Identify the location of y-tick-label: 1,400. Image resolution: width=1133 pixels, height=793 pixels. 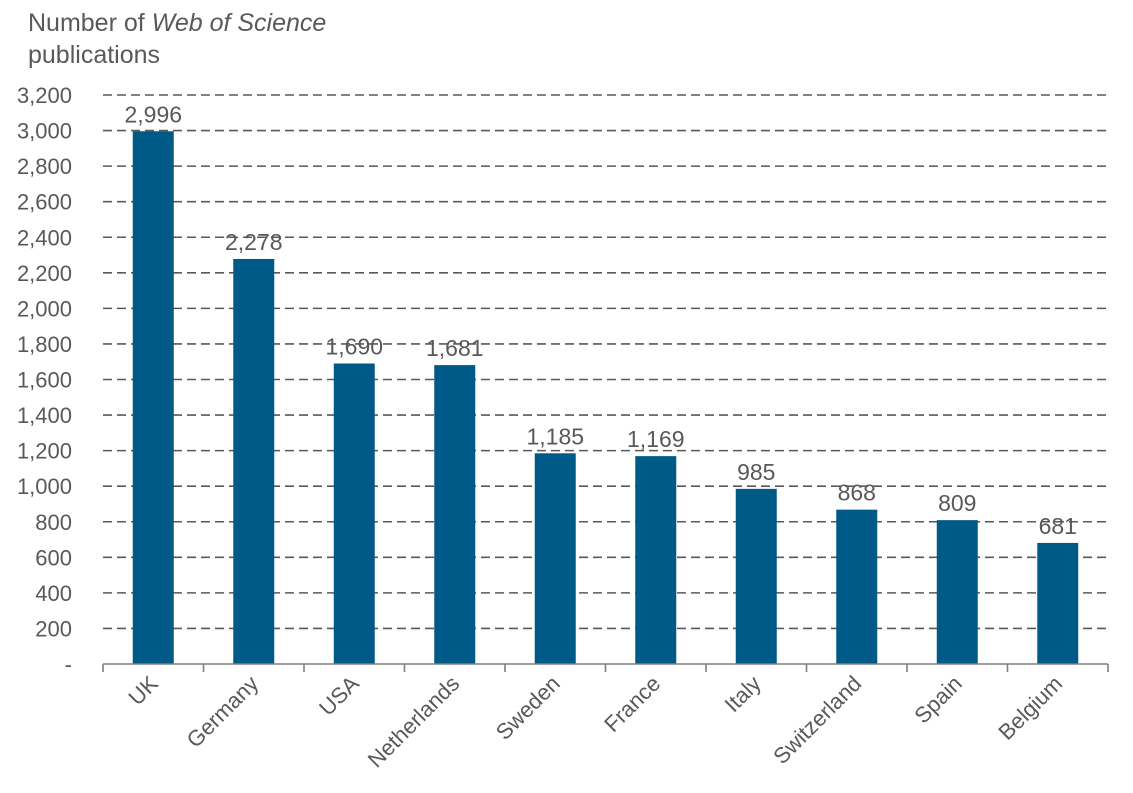
(44, 415).